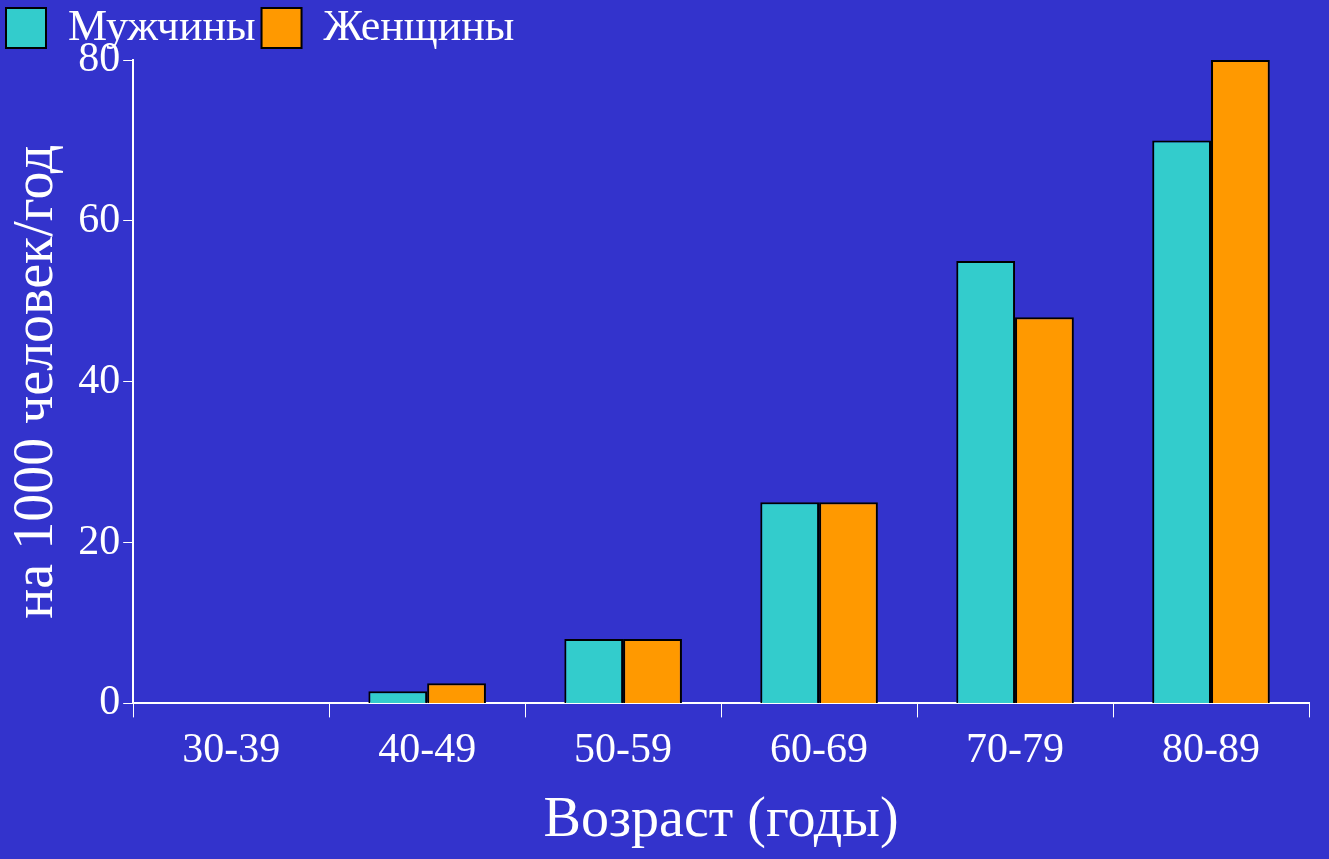  I want to click on x-tick-label: 60-69, so click(819, 747).